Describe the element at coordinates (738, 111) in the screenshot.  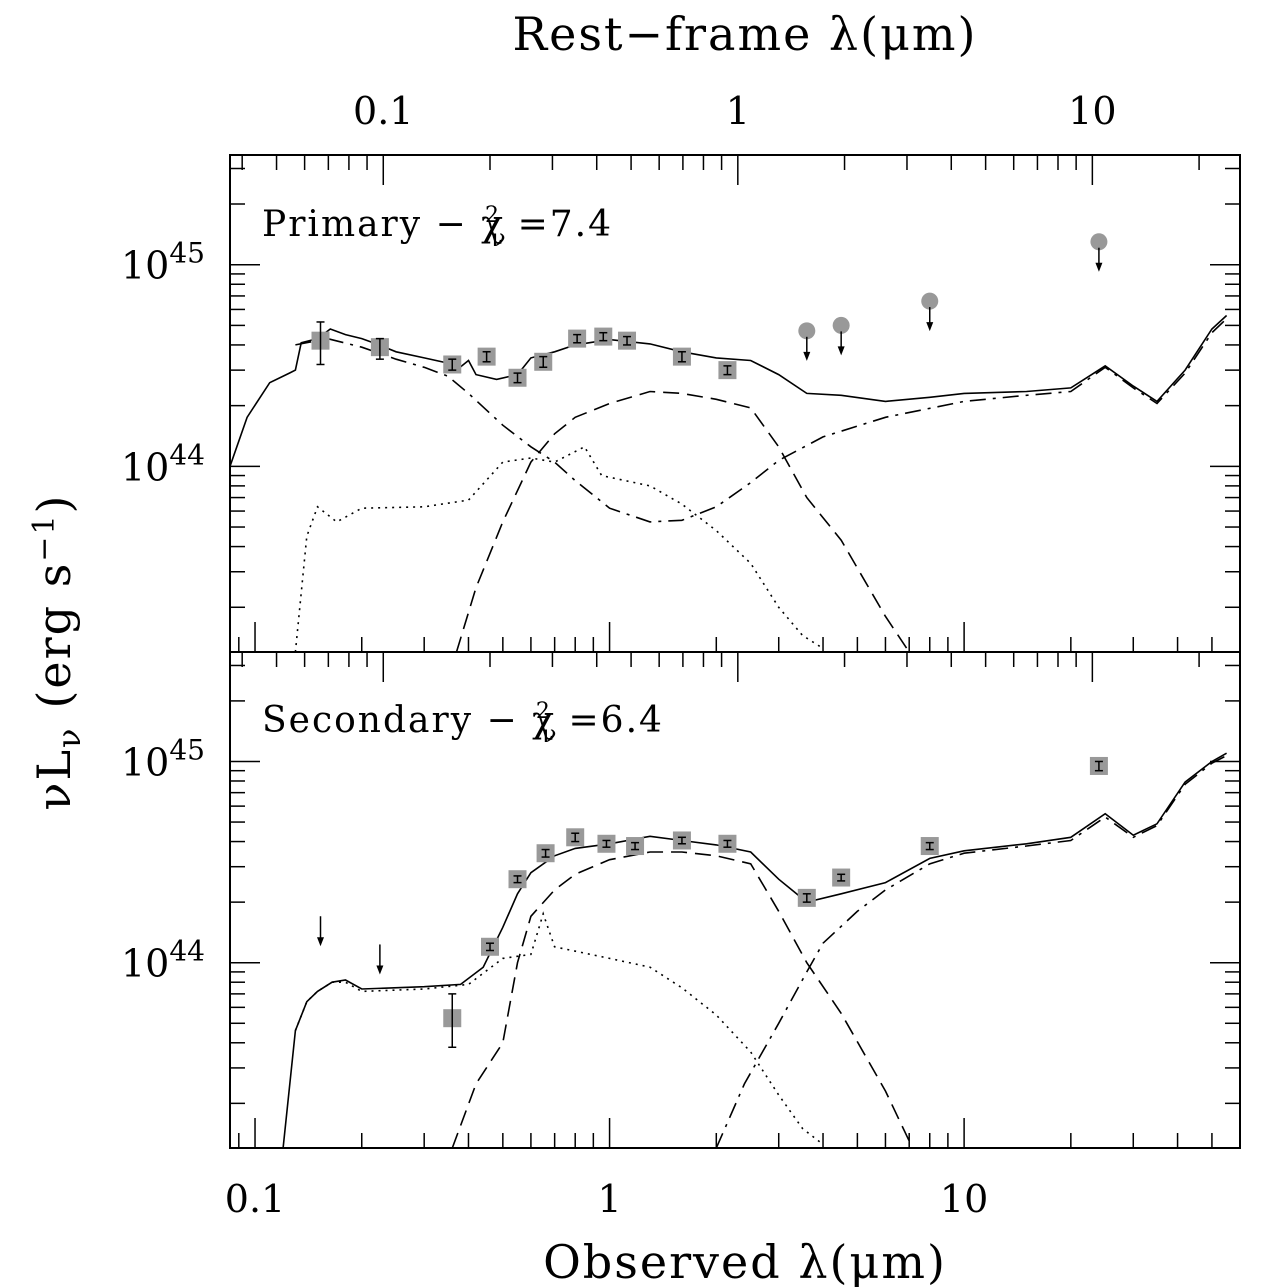
I see `x-tick-label-rest: 1` at that location.